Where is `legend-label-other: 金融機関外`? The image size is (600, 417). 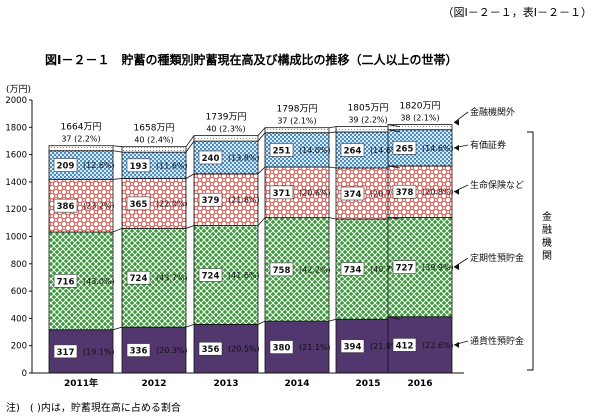 legend-label-other: 金融機関外 is located at coordinates (492, 112).